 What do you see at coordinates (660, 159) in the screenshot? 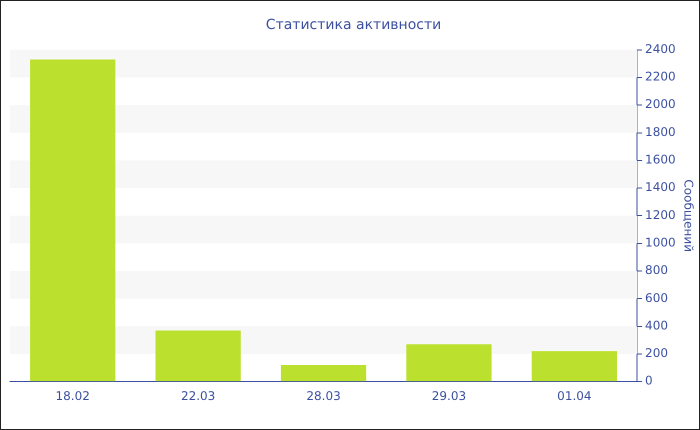
I see `y2-tick-label: 1600` at bounding box center [660, 159].